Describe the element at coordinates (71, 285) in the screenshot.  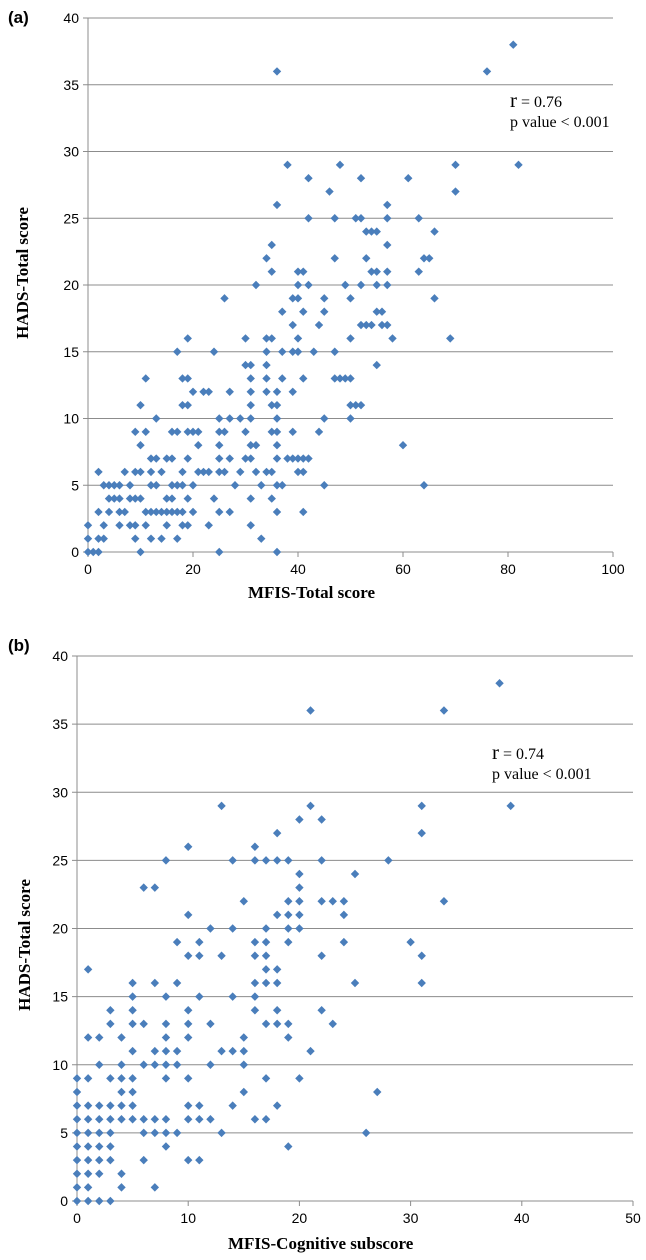
I see `y-tick-label: 20` at that location.